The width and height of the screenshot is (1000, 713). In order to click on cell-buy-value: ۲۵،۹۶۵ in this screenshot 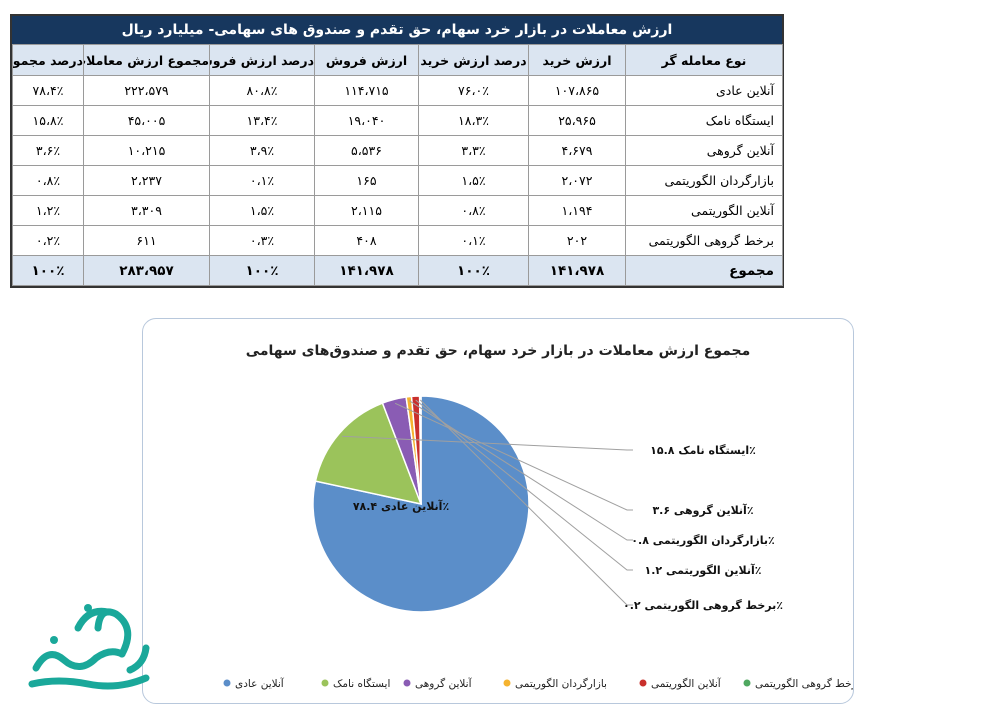, I will do `click(577, 120)`.